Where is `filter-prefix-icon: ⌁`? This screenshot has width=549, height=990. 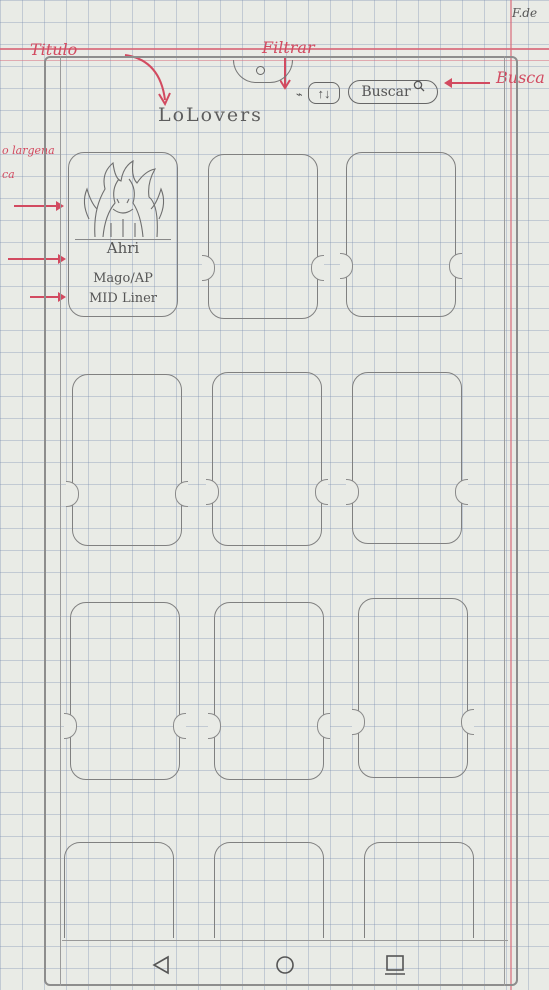 filter-prefix-icon: ⌁ is located at coordinates (299, 94).